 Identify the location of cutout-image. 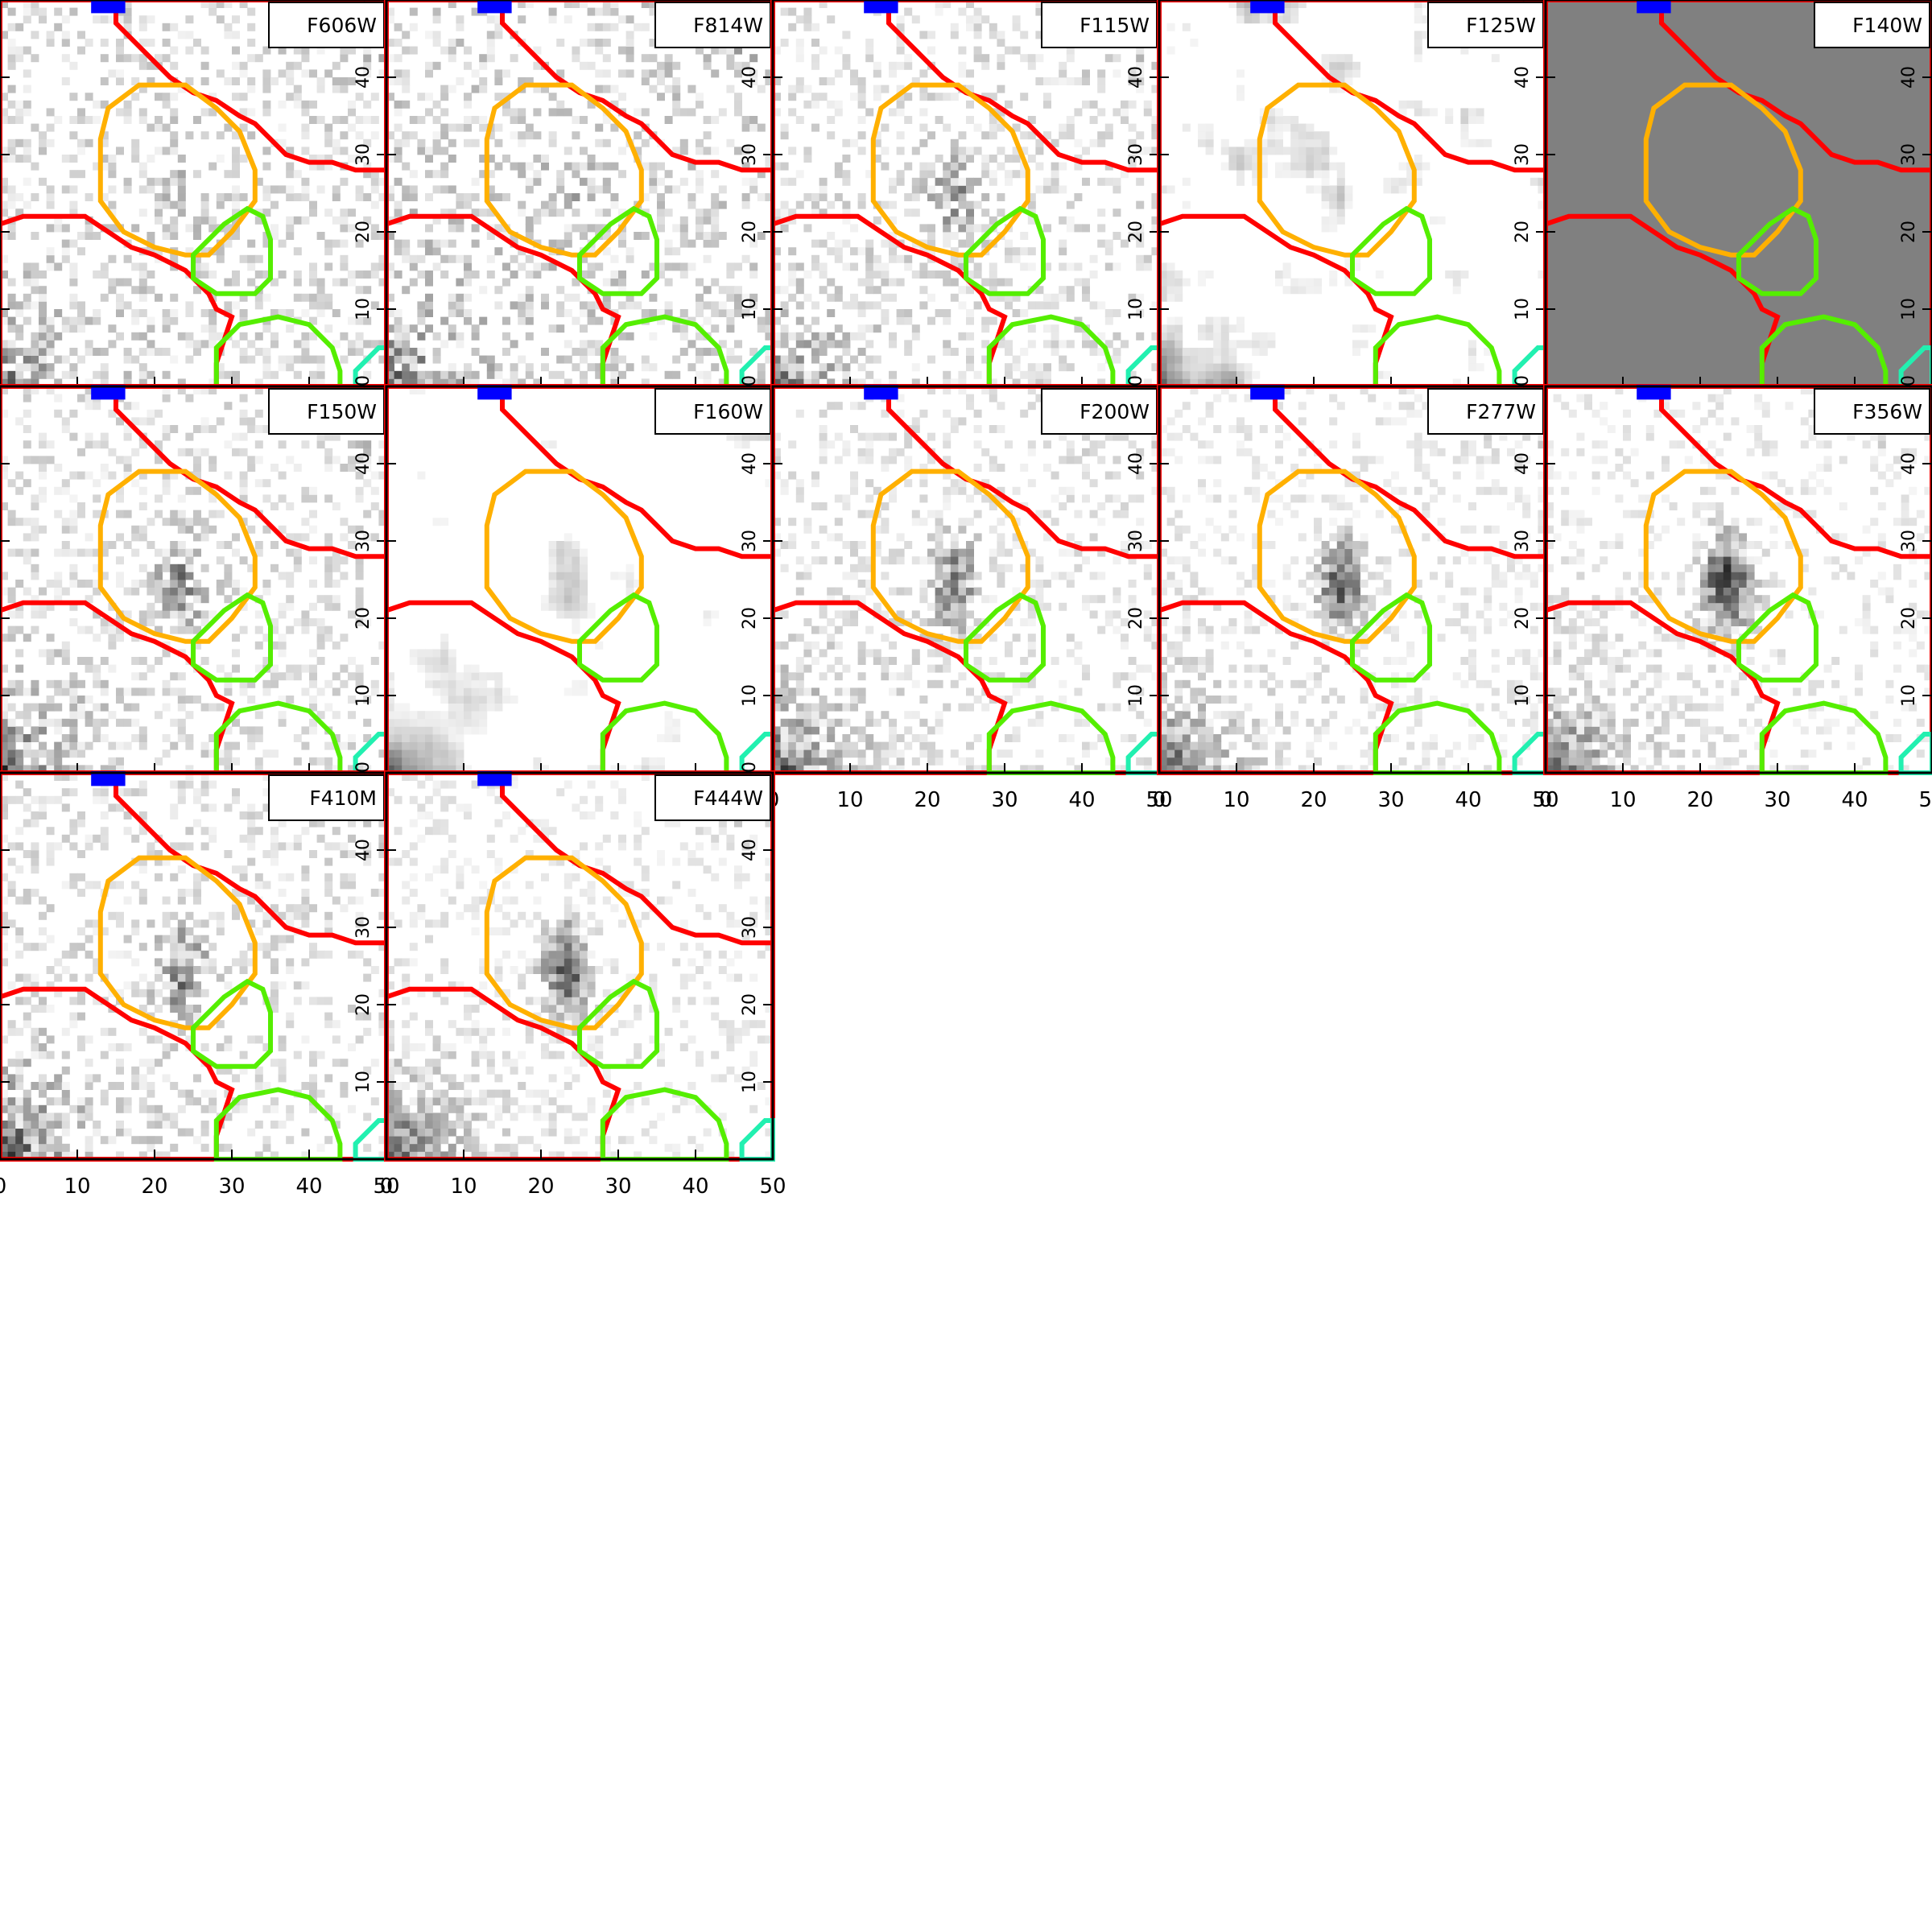
(580, 193).